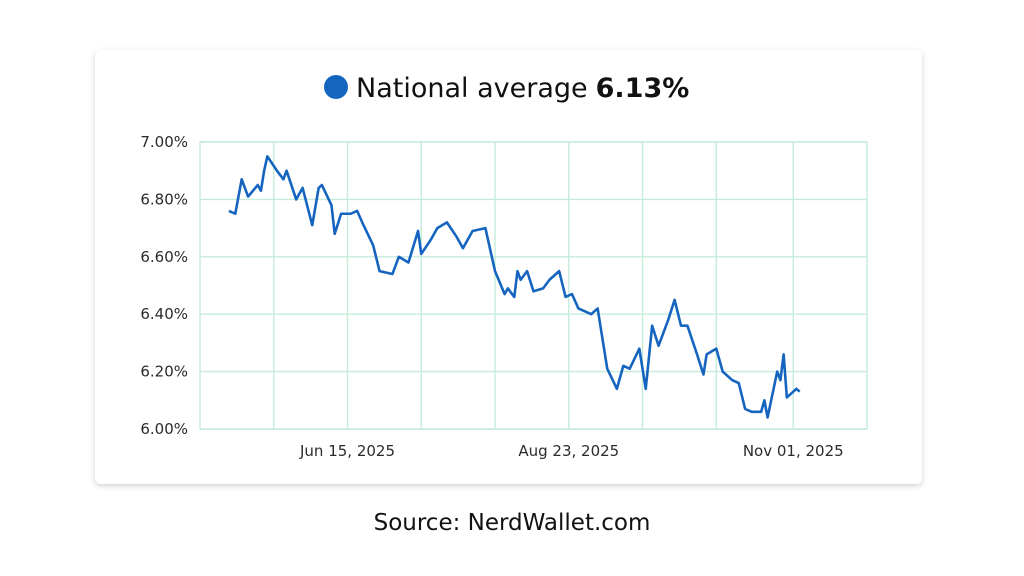 This screenshot has width=1024, height=576. What do you see at coordinates (472, 88) in the screenshot?
I see `legend-label: National average` at bounding box center [472, 88].